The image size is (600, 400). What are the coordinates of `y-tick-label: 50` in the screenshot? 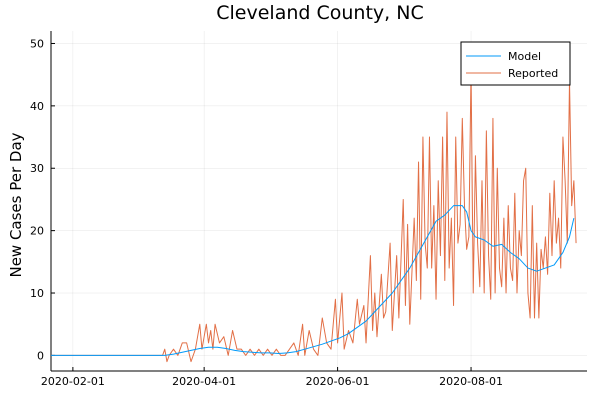 It's located at (37, 43).